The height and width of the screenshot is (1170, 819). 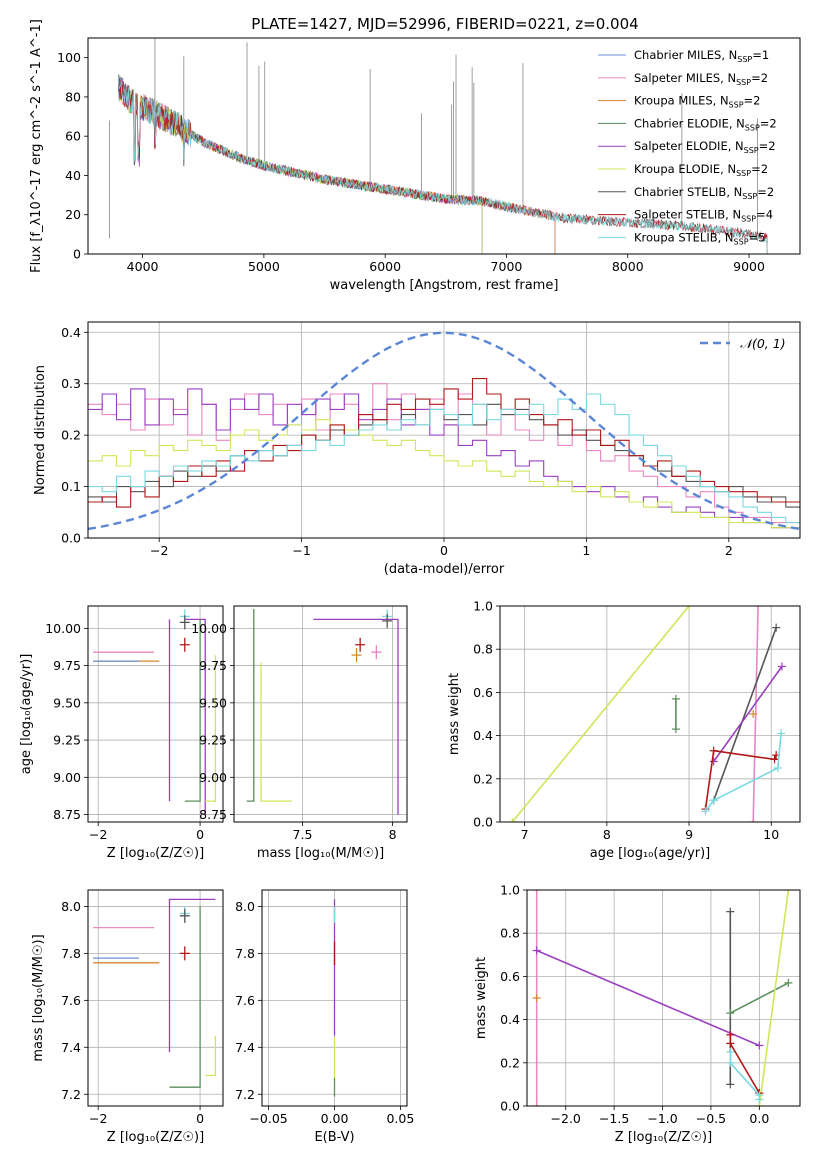 What do you see at coordinates (757, 237) in the screenshot?
I see `legend-count: =5` at bounding box center [757, 237].